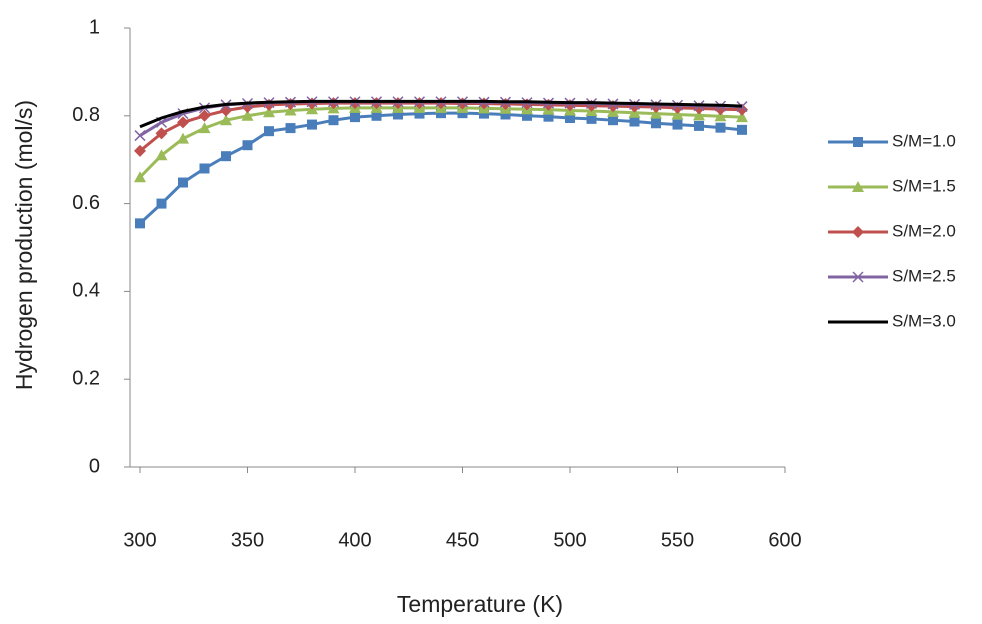 This screenshot has height=624, width=982. Describe the element at coordinates (354, 540) in the screenshot. I see `x-tick-label: 400` at that location.